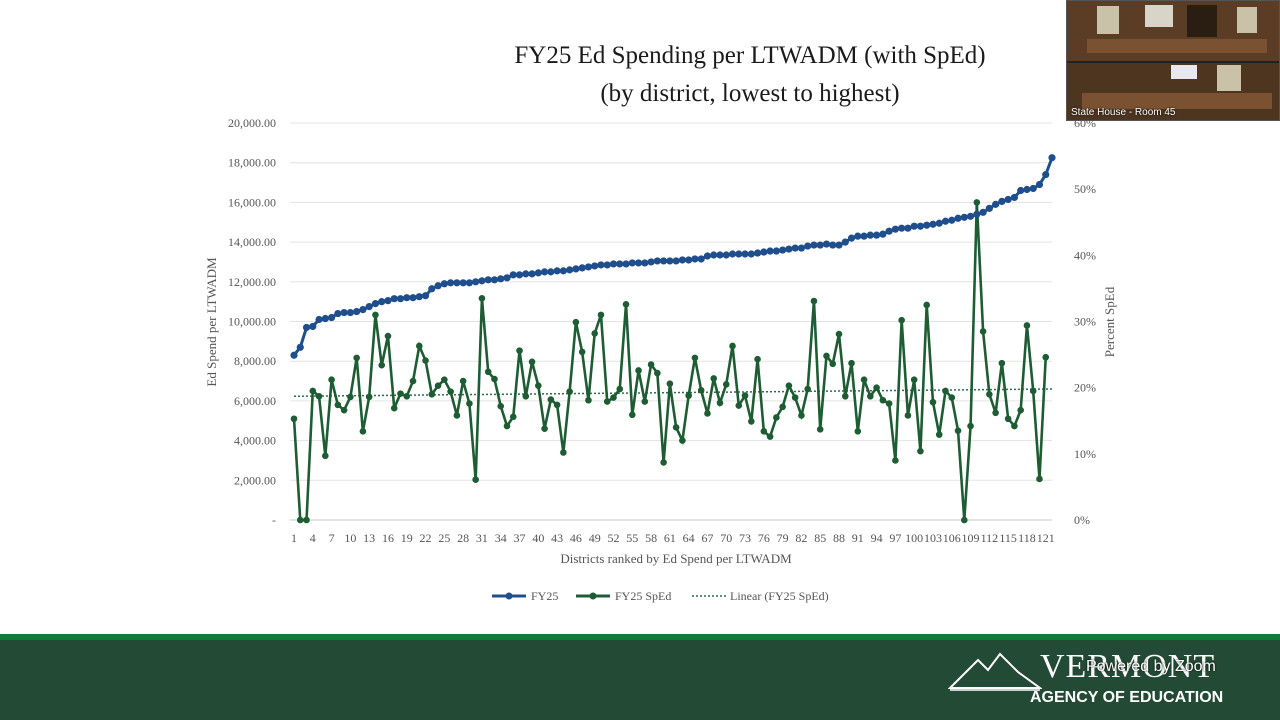  What do you see at coordinates (820, 538) in the screenshot?
I see `x-tick-label: 85` at bounding box center [820, 538].